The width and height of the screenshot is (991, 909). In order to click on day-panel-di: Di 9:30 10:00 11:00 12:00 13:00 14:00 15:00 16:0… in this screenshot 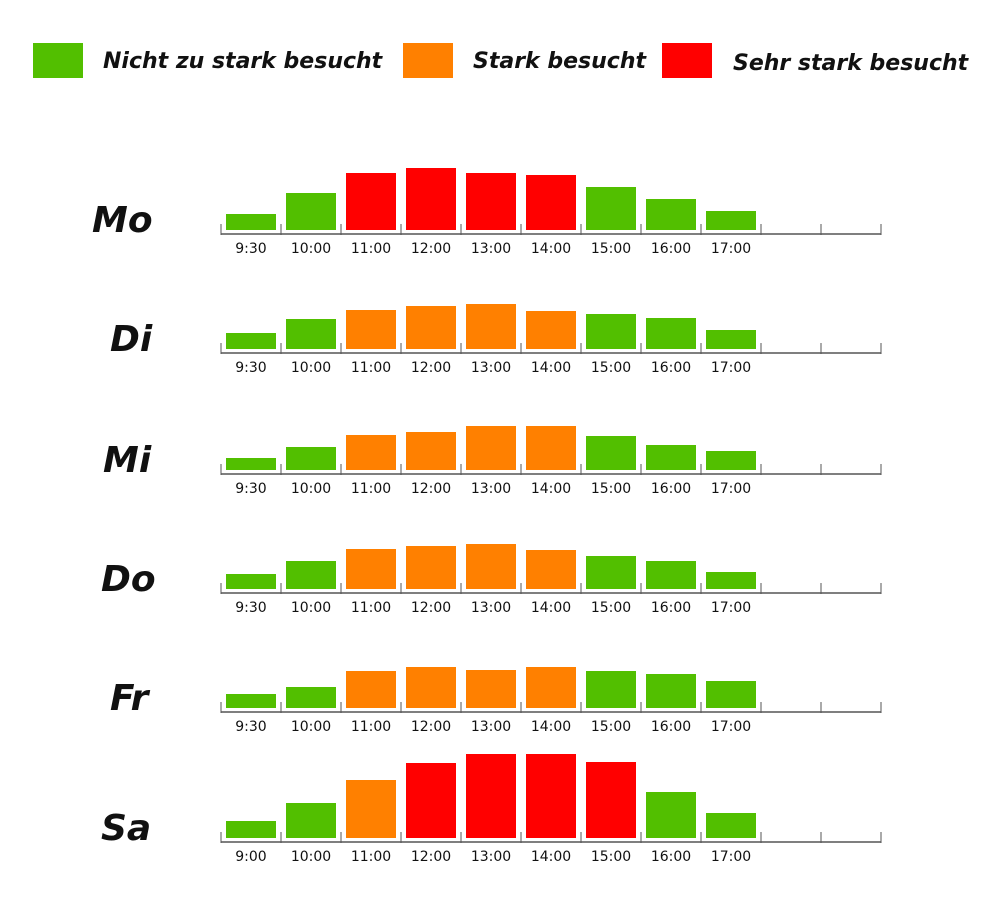, I will do `click(496, 340)`.